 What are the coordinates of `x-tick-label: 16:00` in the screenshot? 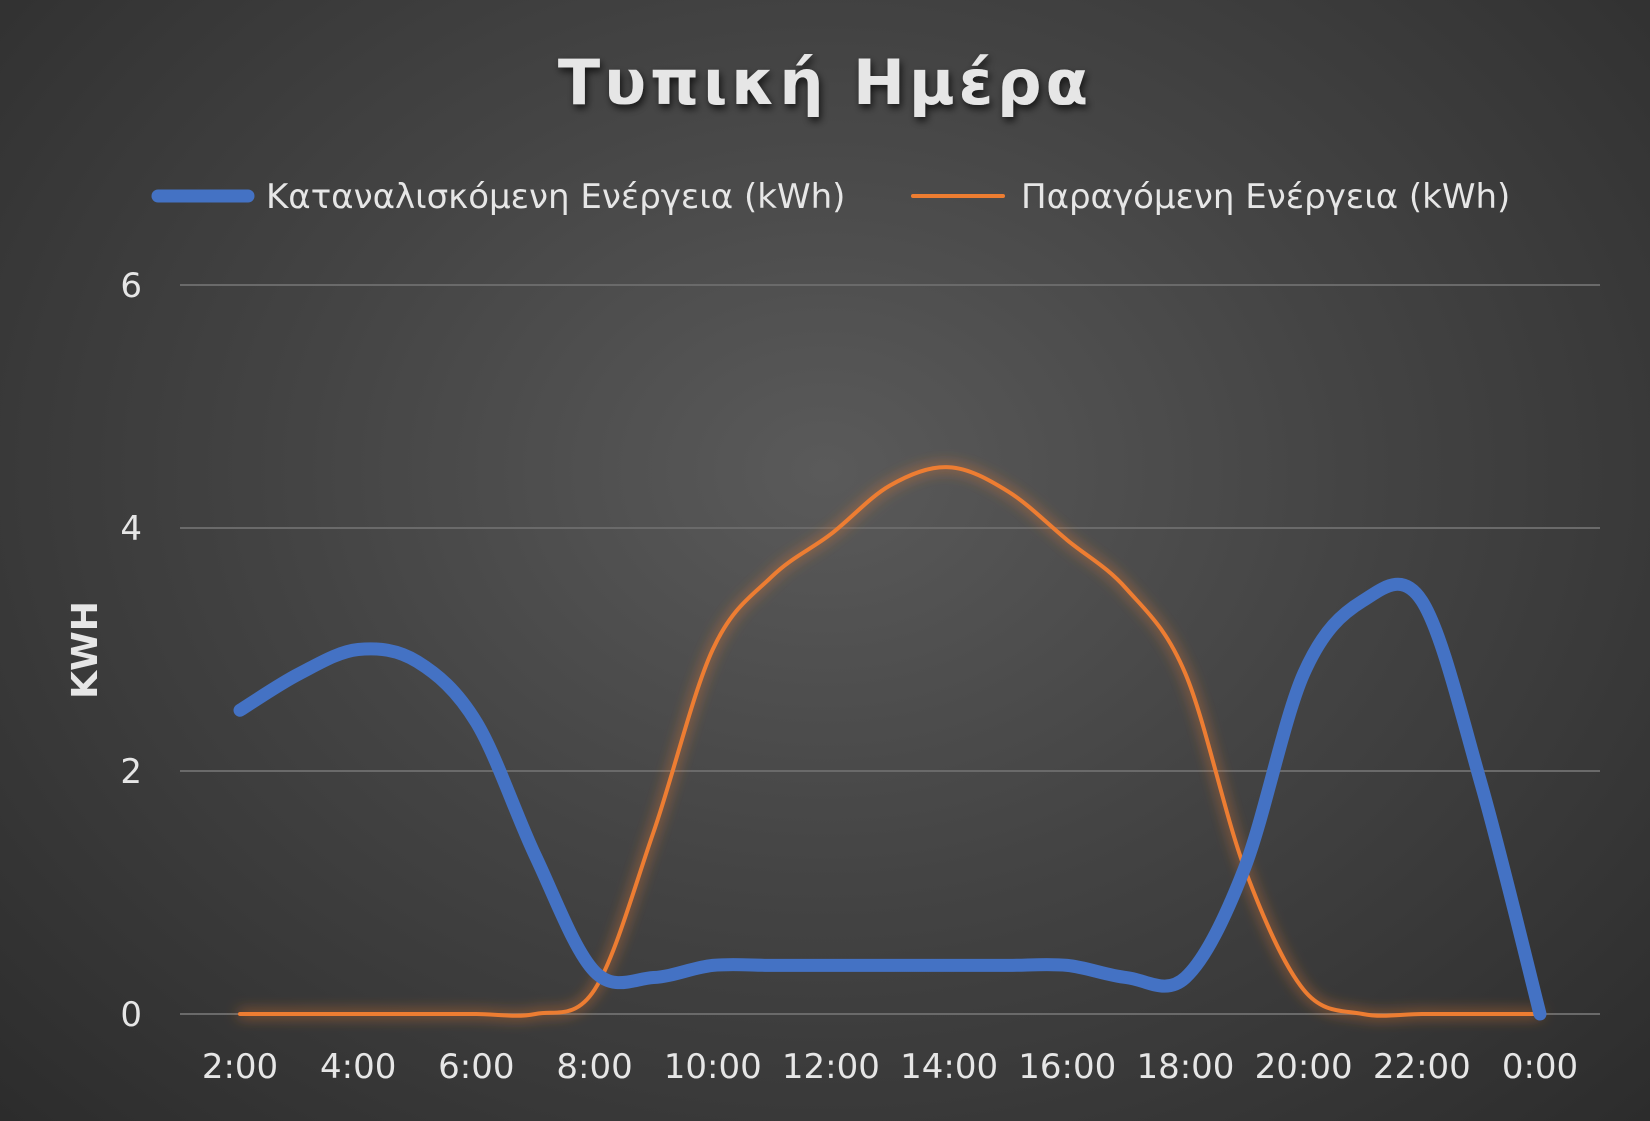 It's located at (1067, 1067).